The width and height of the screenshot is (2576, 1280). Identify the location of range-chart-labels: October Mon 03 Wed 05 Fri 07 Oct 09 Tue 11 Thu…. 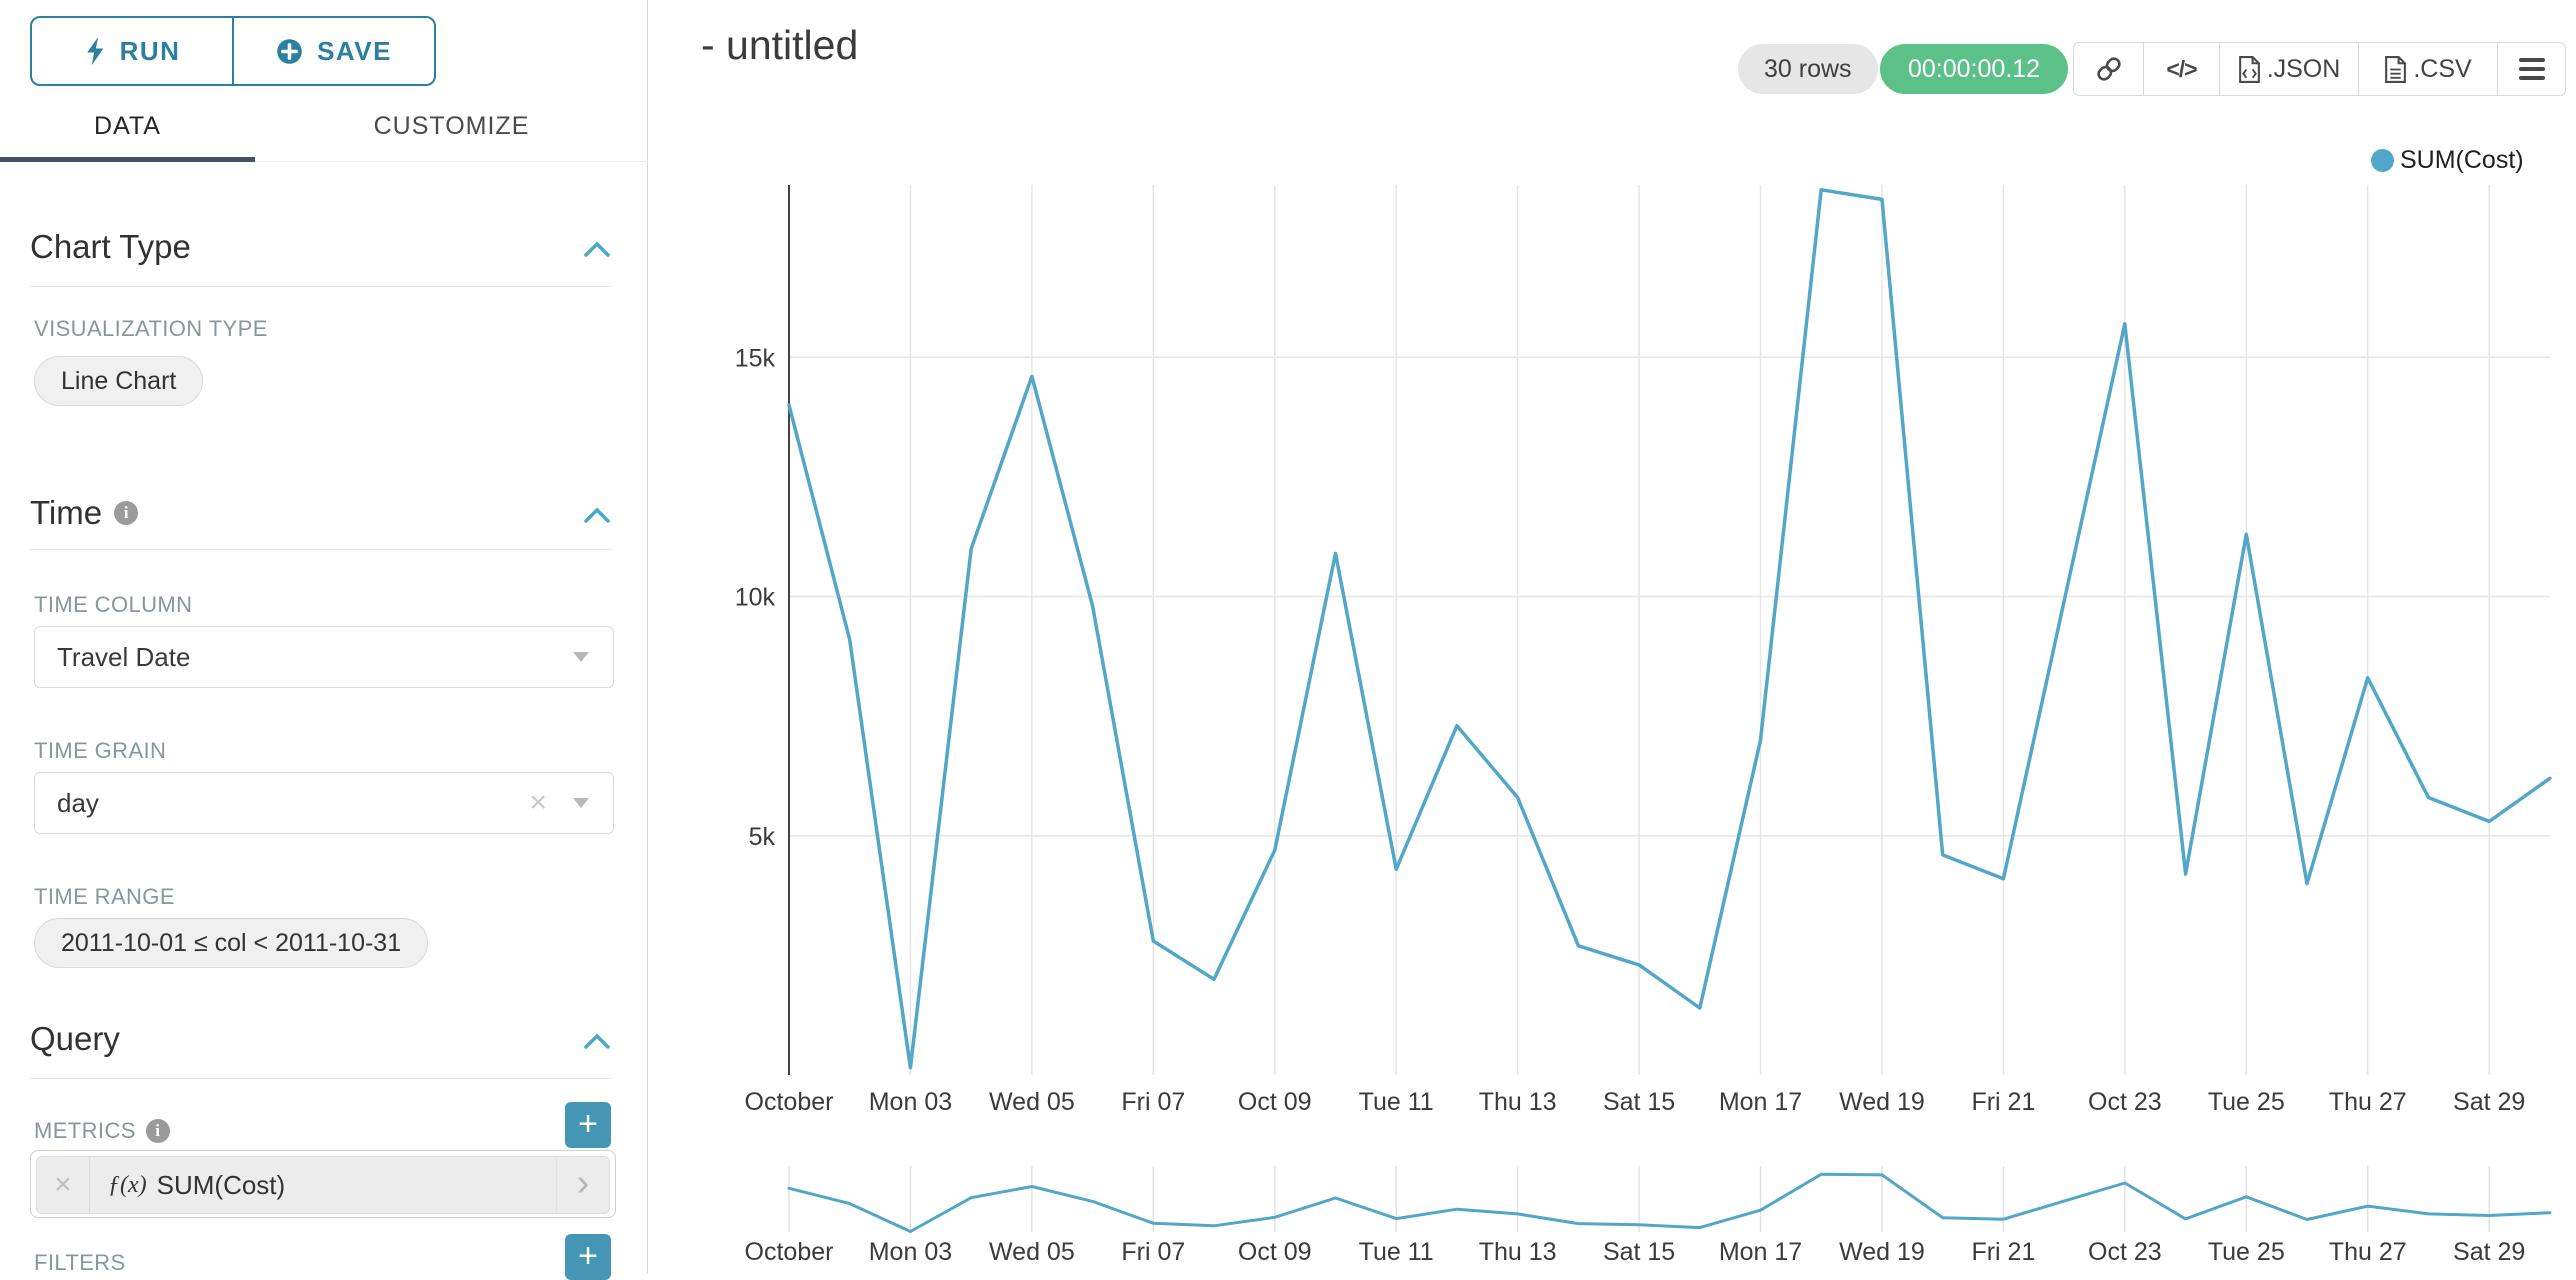
(1635, 1252).